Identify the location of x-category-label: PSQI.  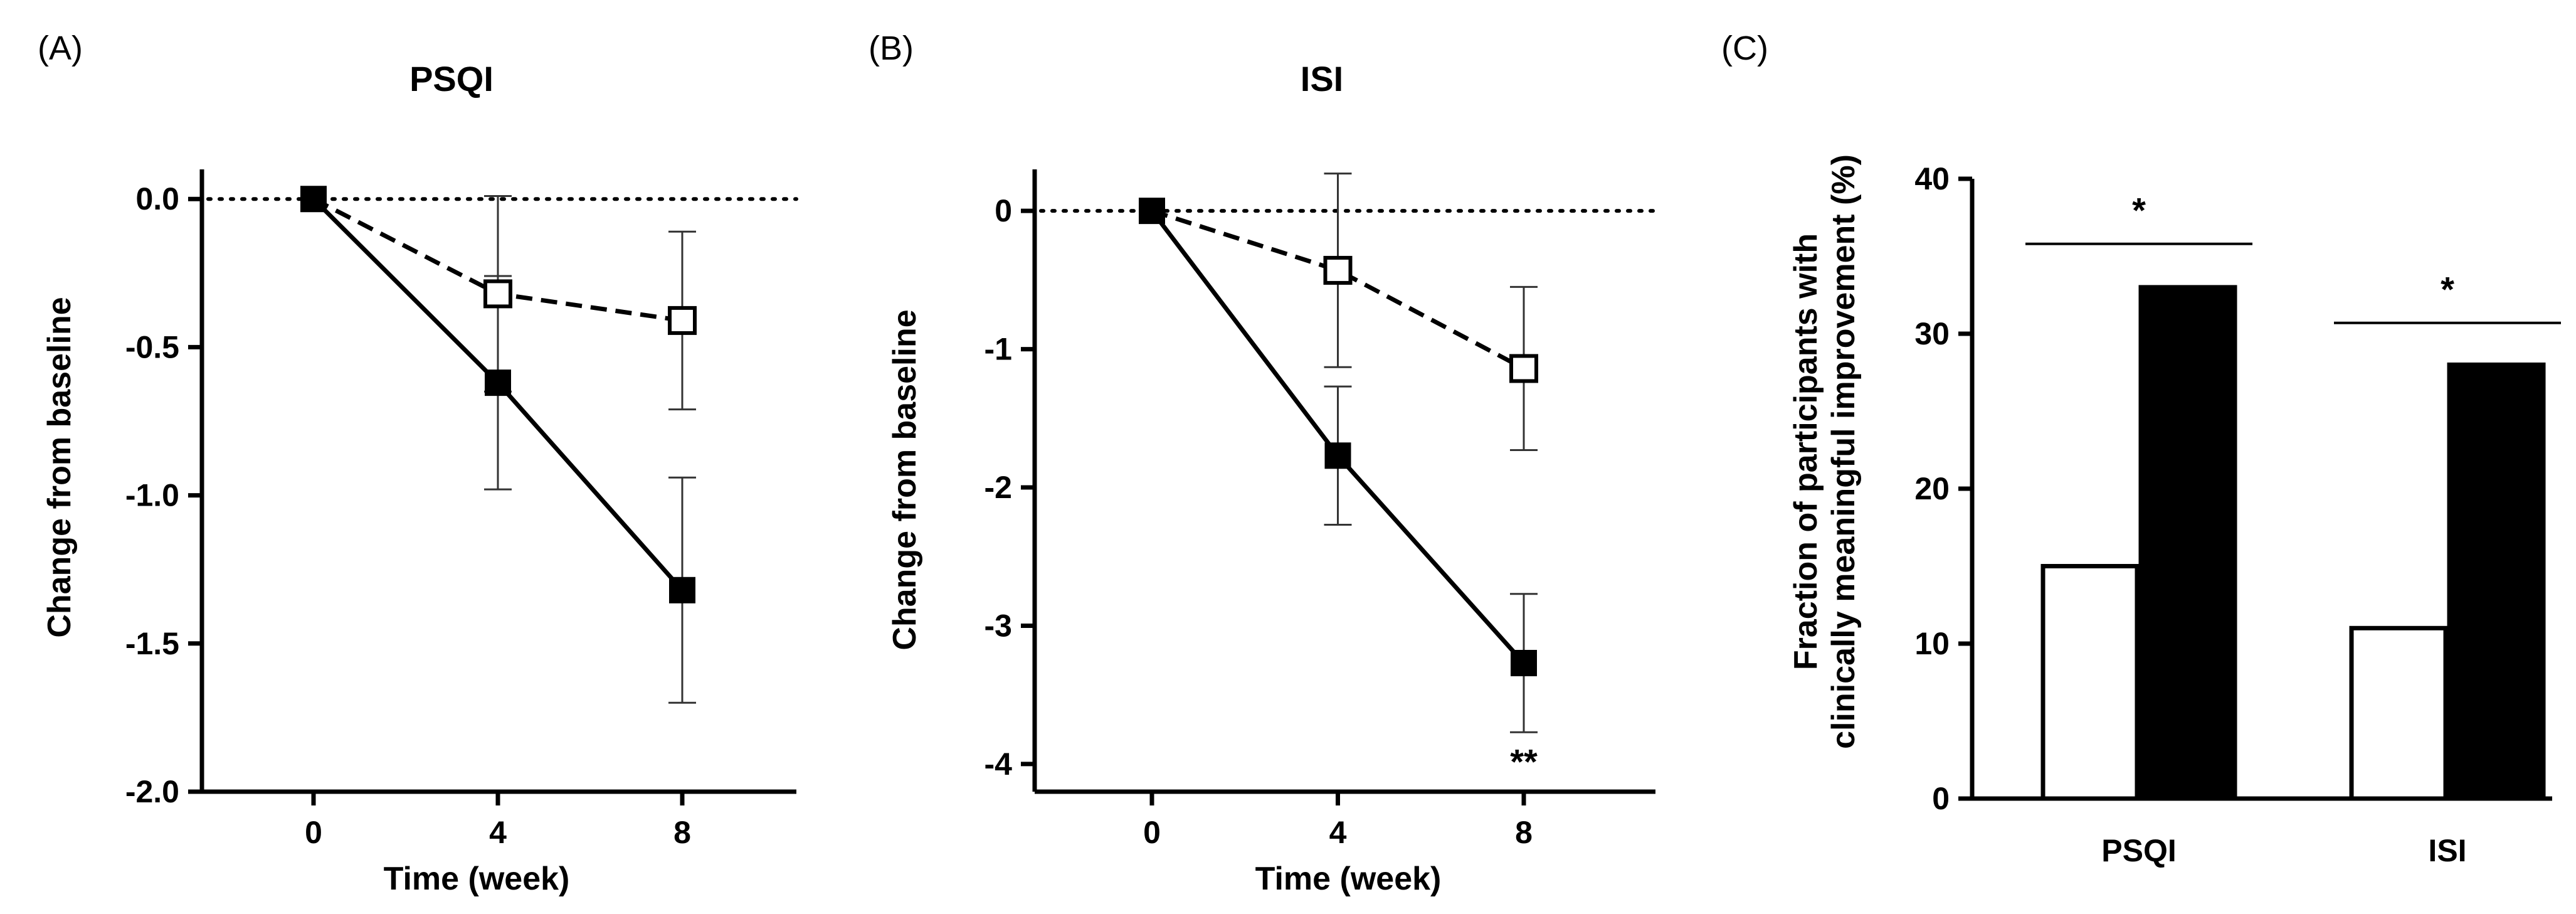
(2138, 850).